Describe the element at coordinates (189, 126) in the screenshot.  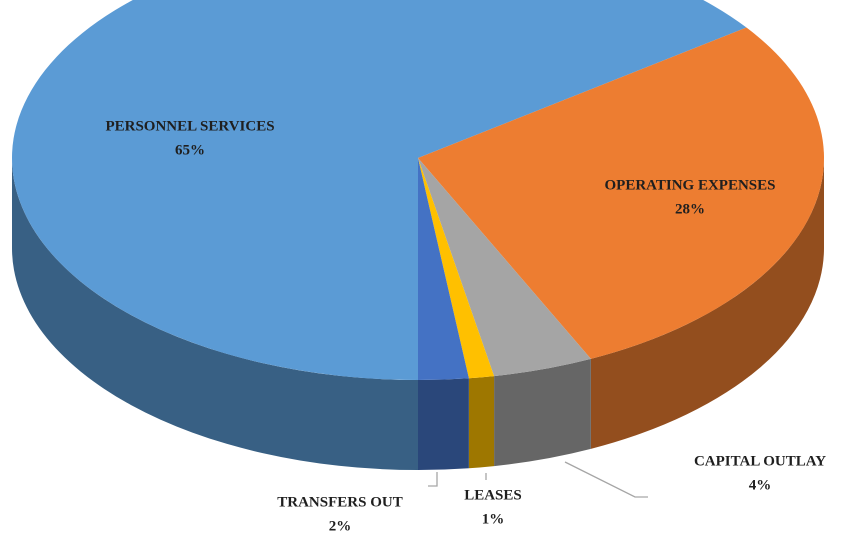
I see `slice-label: PERSONNEL SERVICES` at that location.